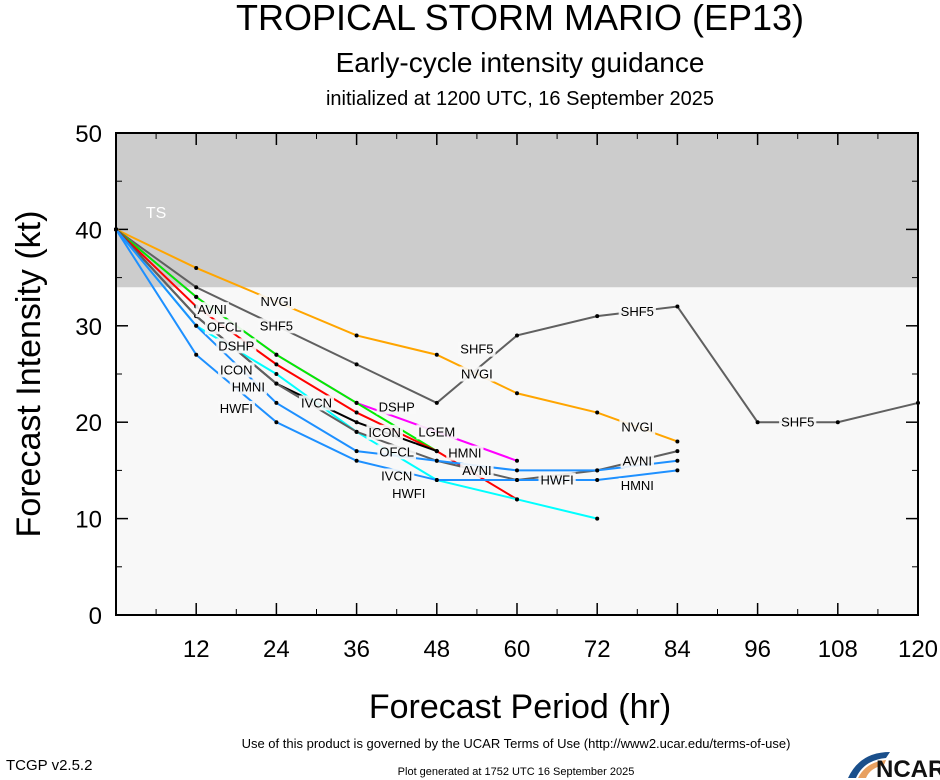  What do you see at coordinates (838, 649) in the screenshot?
I see `x-tick-label: 108` at bounding box center [838, 649].